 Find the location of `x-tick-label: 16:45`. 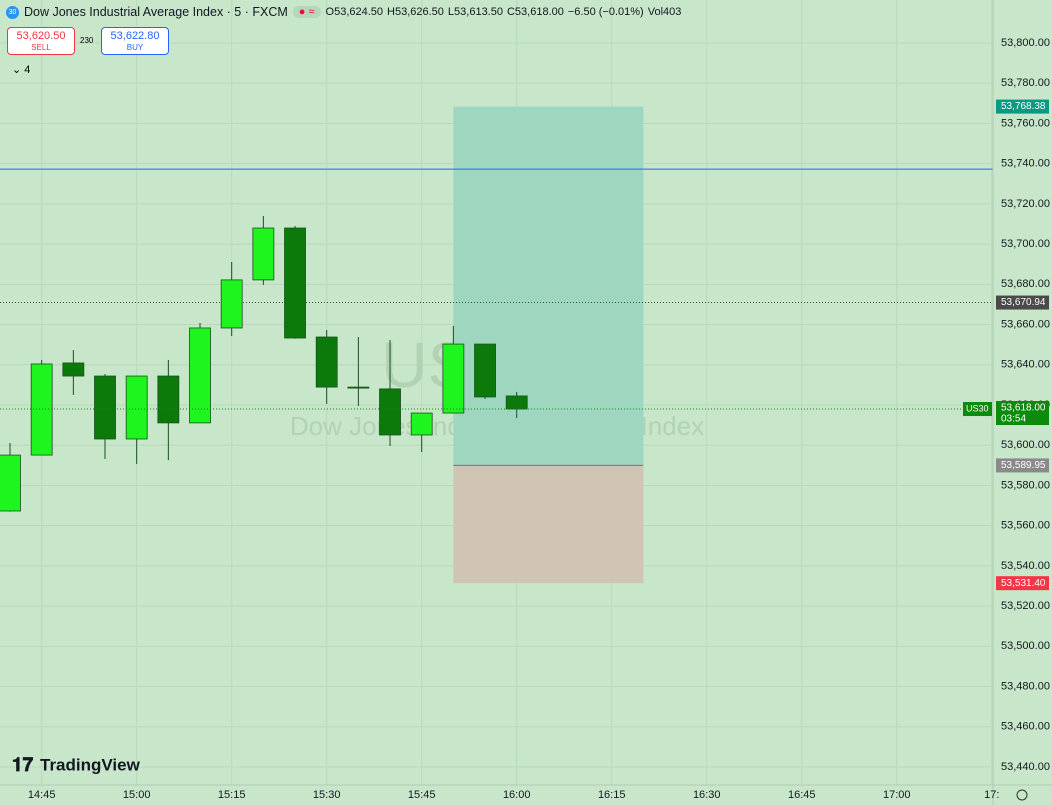

x-tick-label: 16:45 is located at coordinates (802, 795).